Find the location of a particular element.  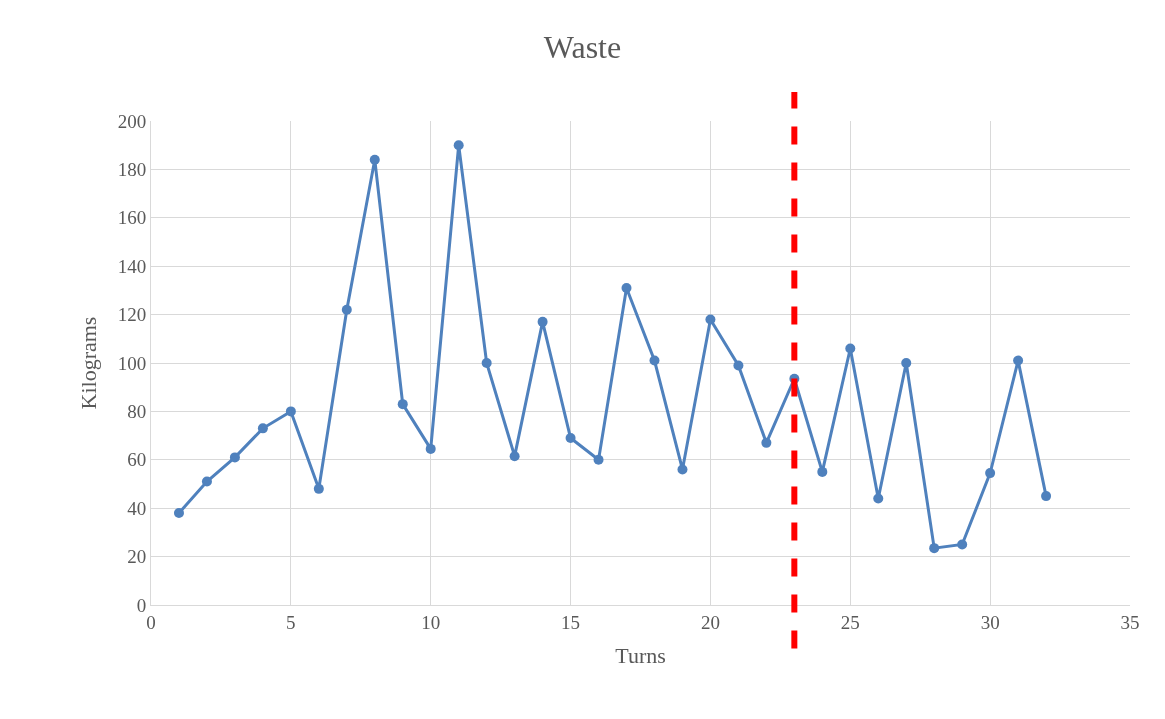

y-tick-label: 140 is located at coordinates (132, 266).